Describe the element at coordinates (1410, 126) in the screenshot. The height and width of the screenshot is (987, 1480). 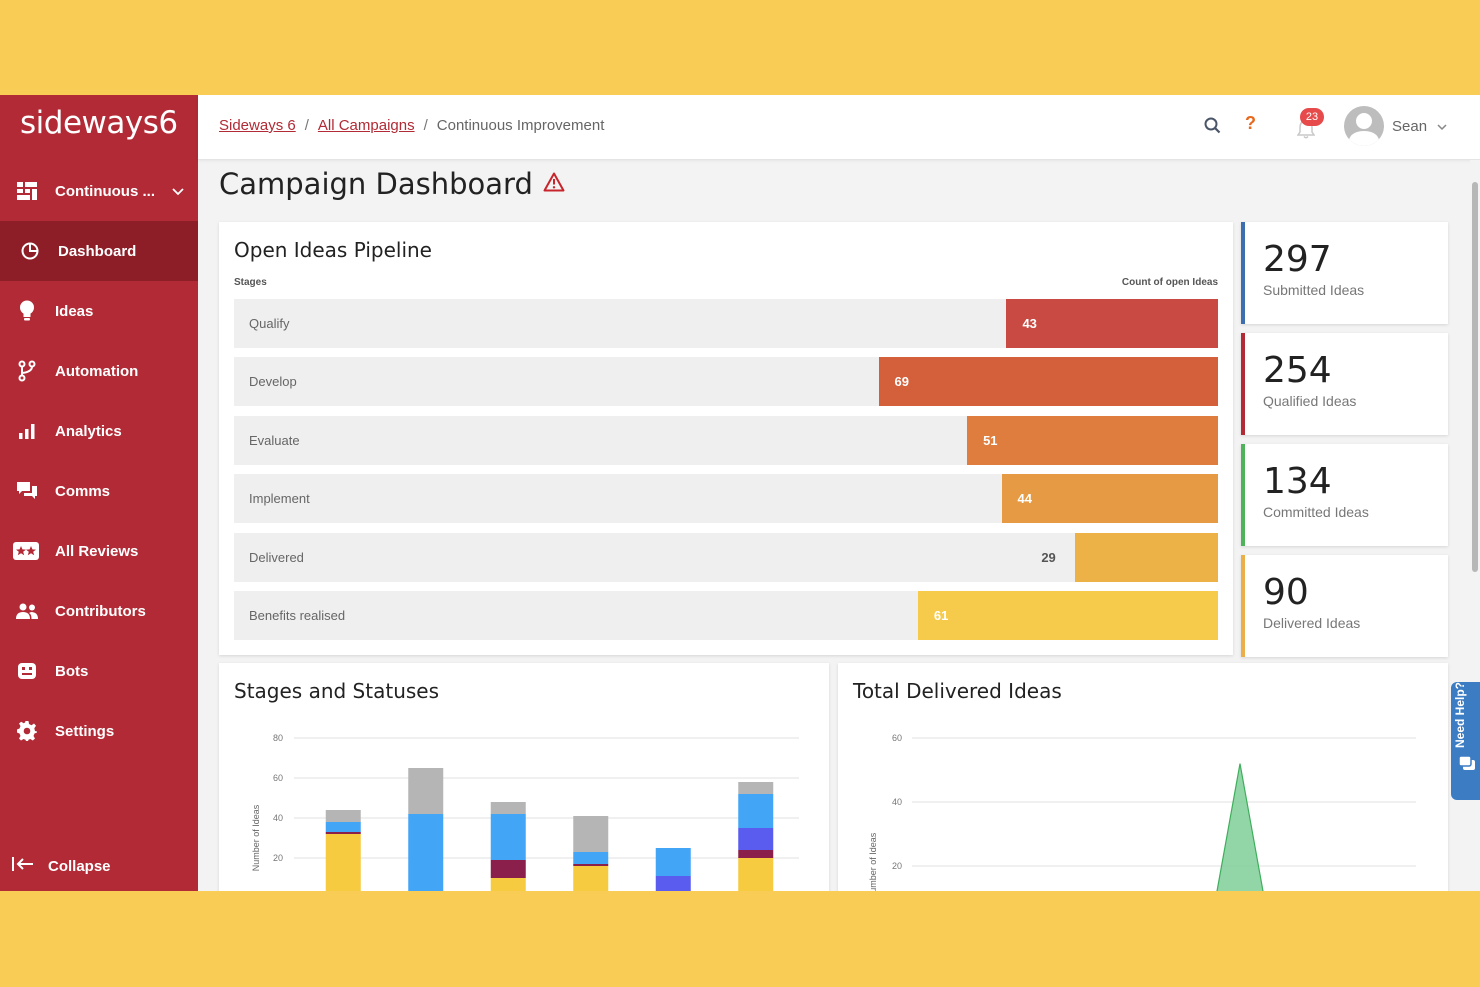
I see `user-name: Sean` at that location.